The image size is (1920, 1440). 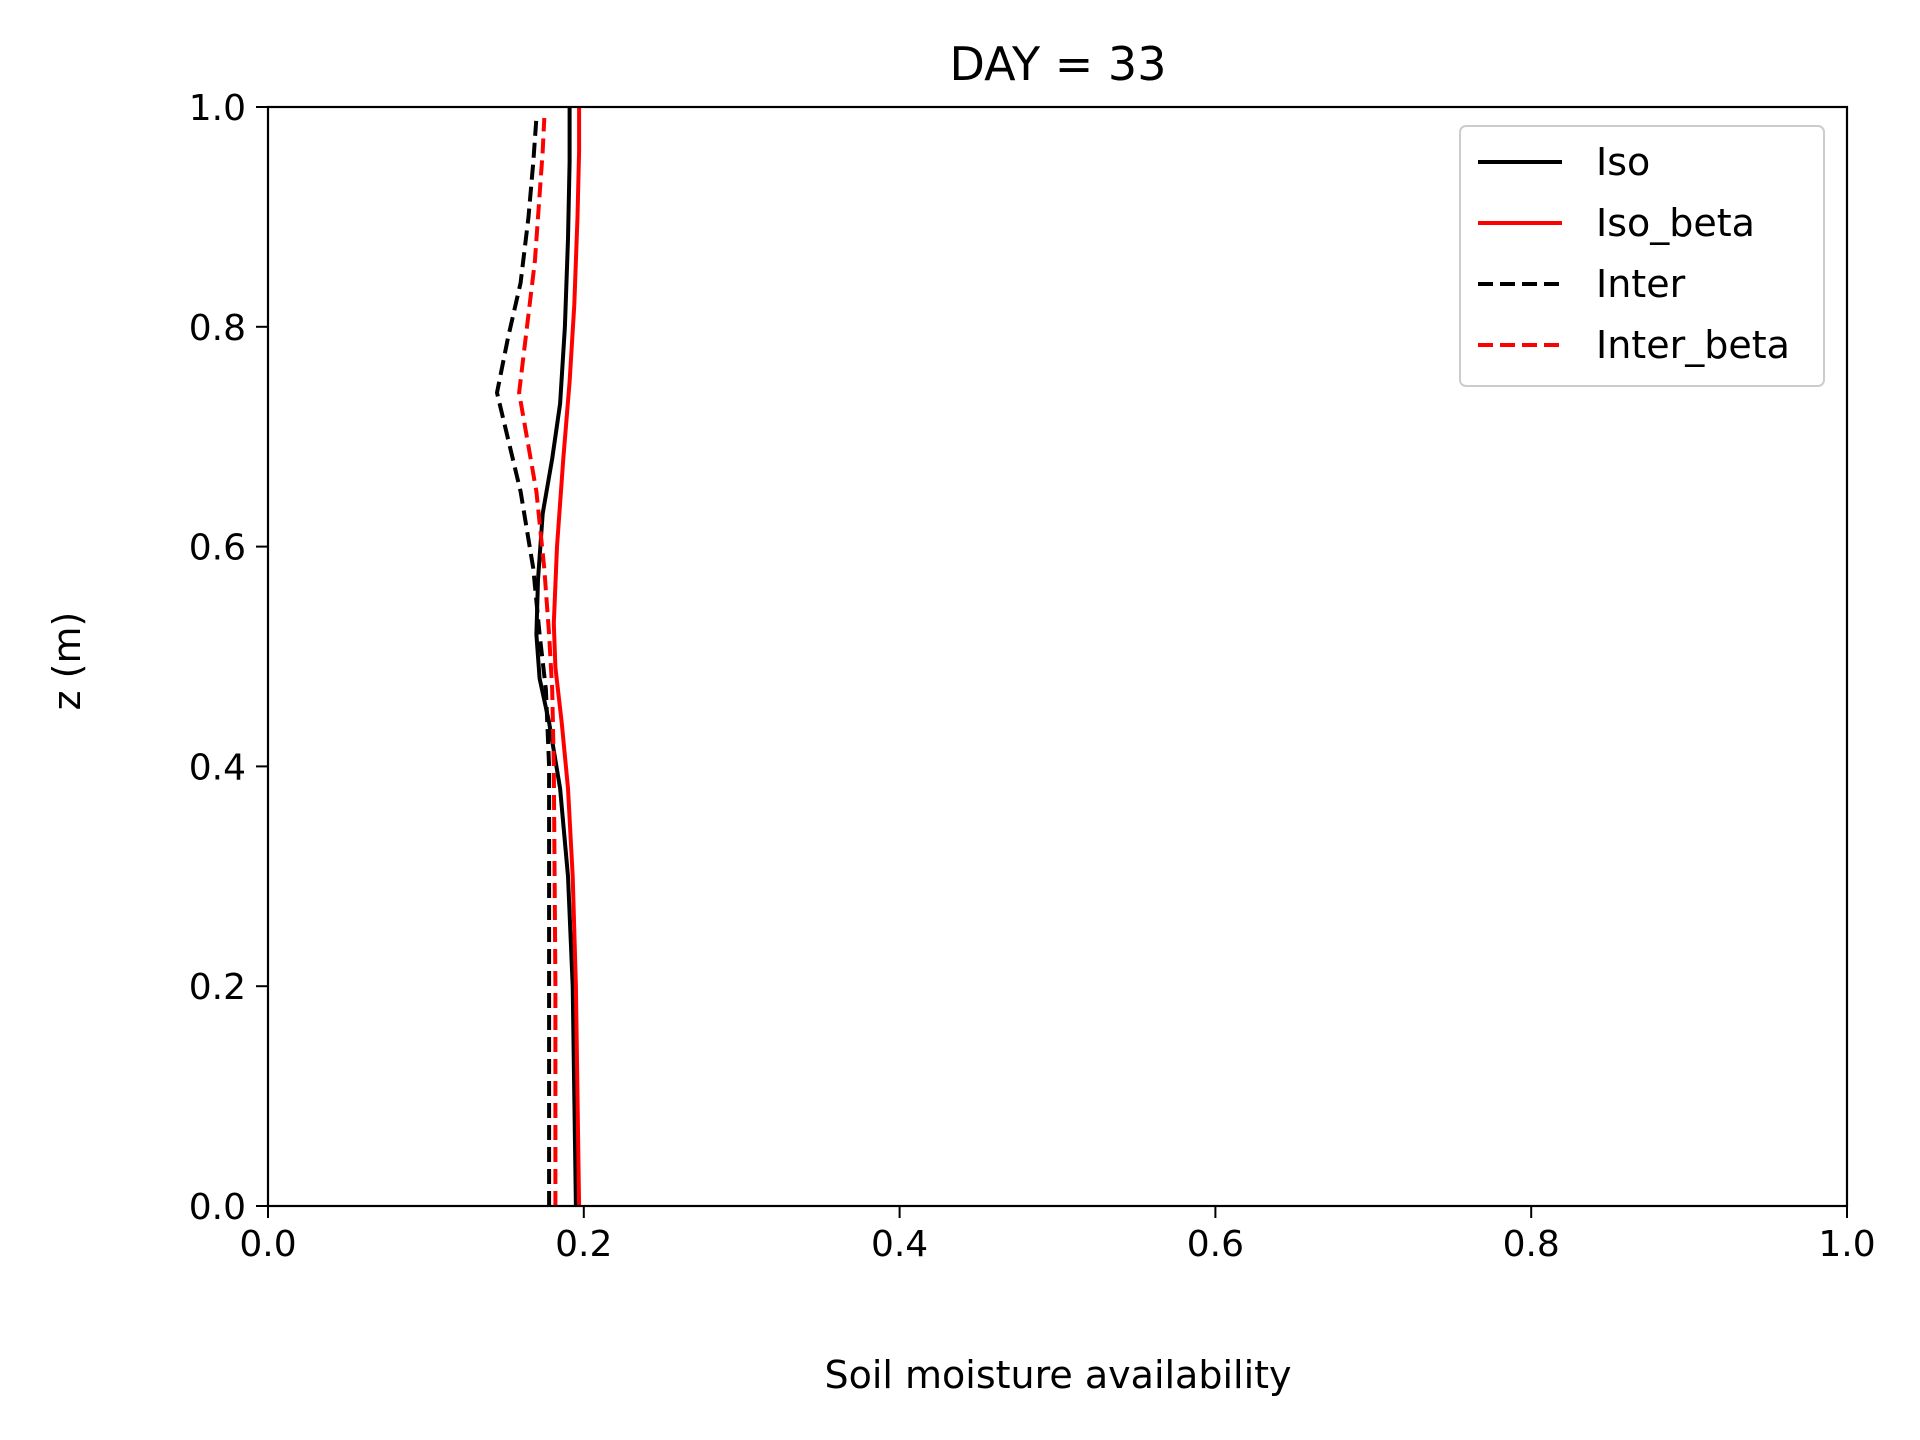 I want to click on plot-area, so click(x=538, y=657).